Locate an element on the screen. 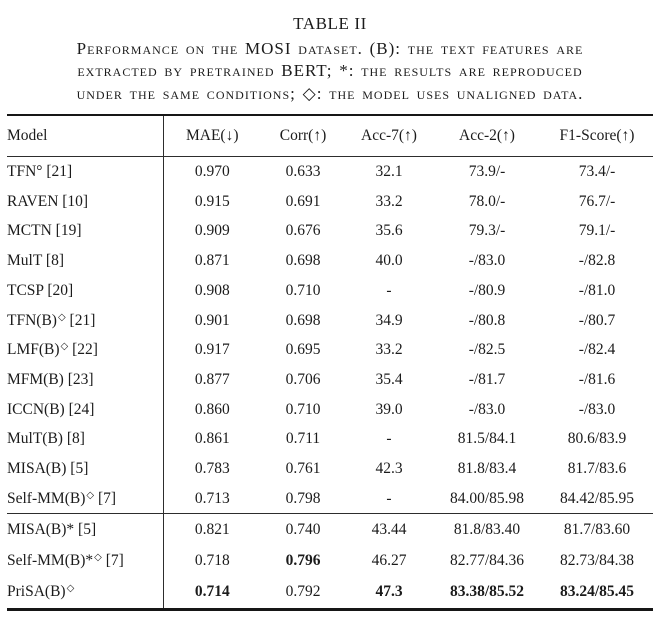  table-title: TABLE II is located at coordinates (330, 23).